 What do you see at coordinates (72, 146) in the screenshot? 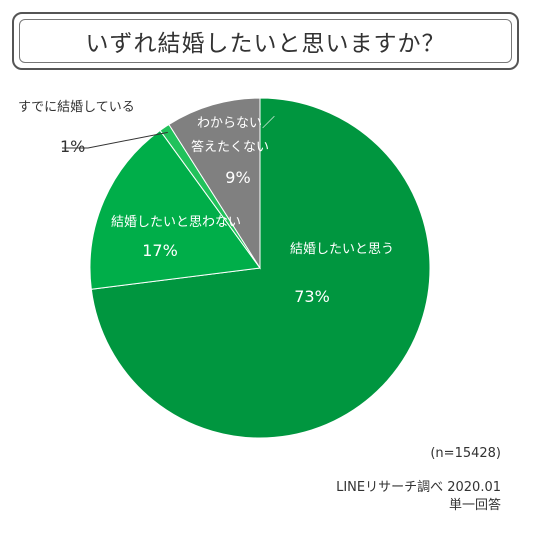
I see `slice-value-already-married: 1%` at bounding box center [72, 146].